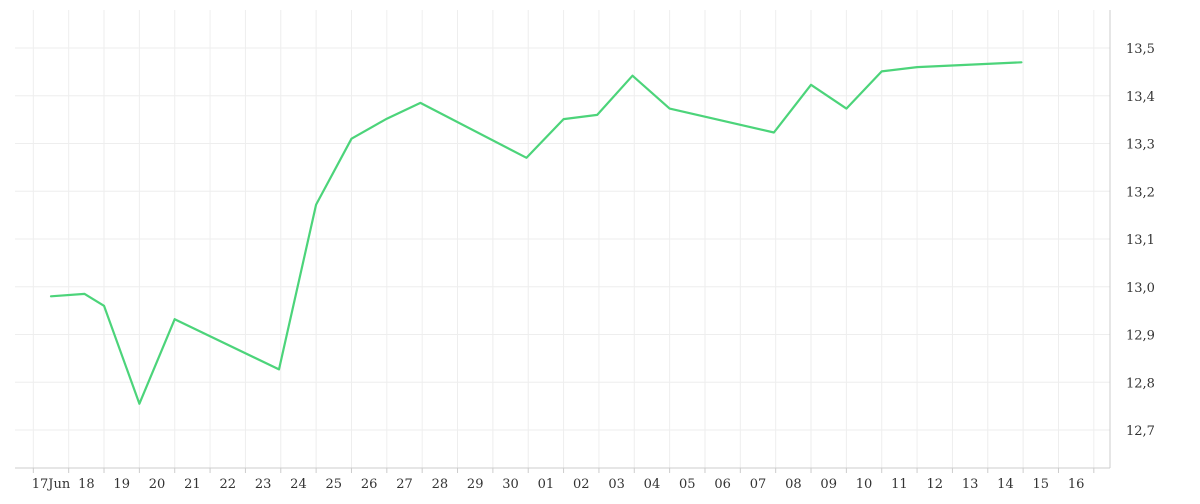 This screenshot has width=1200, height=504. I want to click on x-tick-label: 26, so click(369, 484).